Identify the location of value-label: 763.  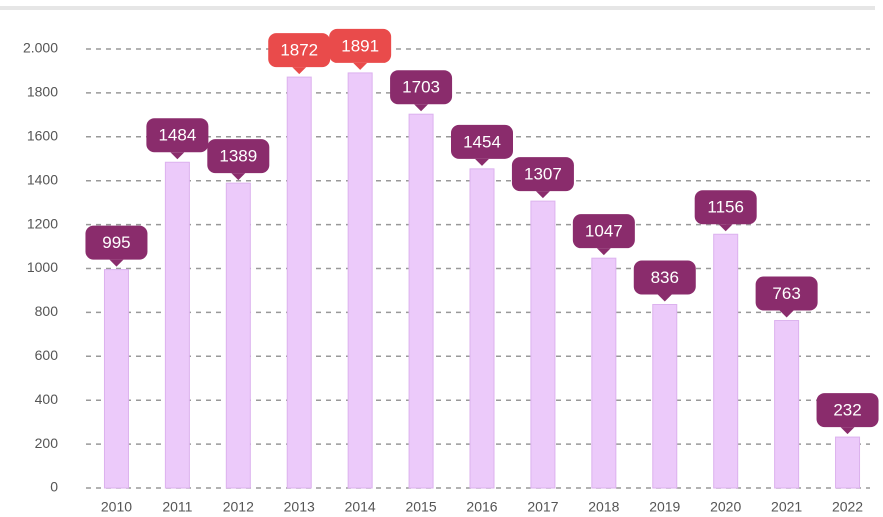
(786, 293).